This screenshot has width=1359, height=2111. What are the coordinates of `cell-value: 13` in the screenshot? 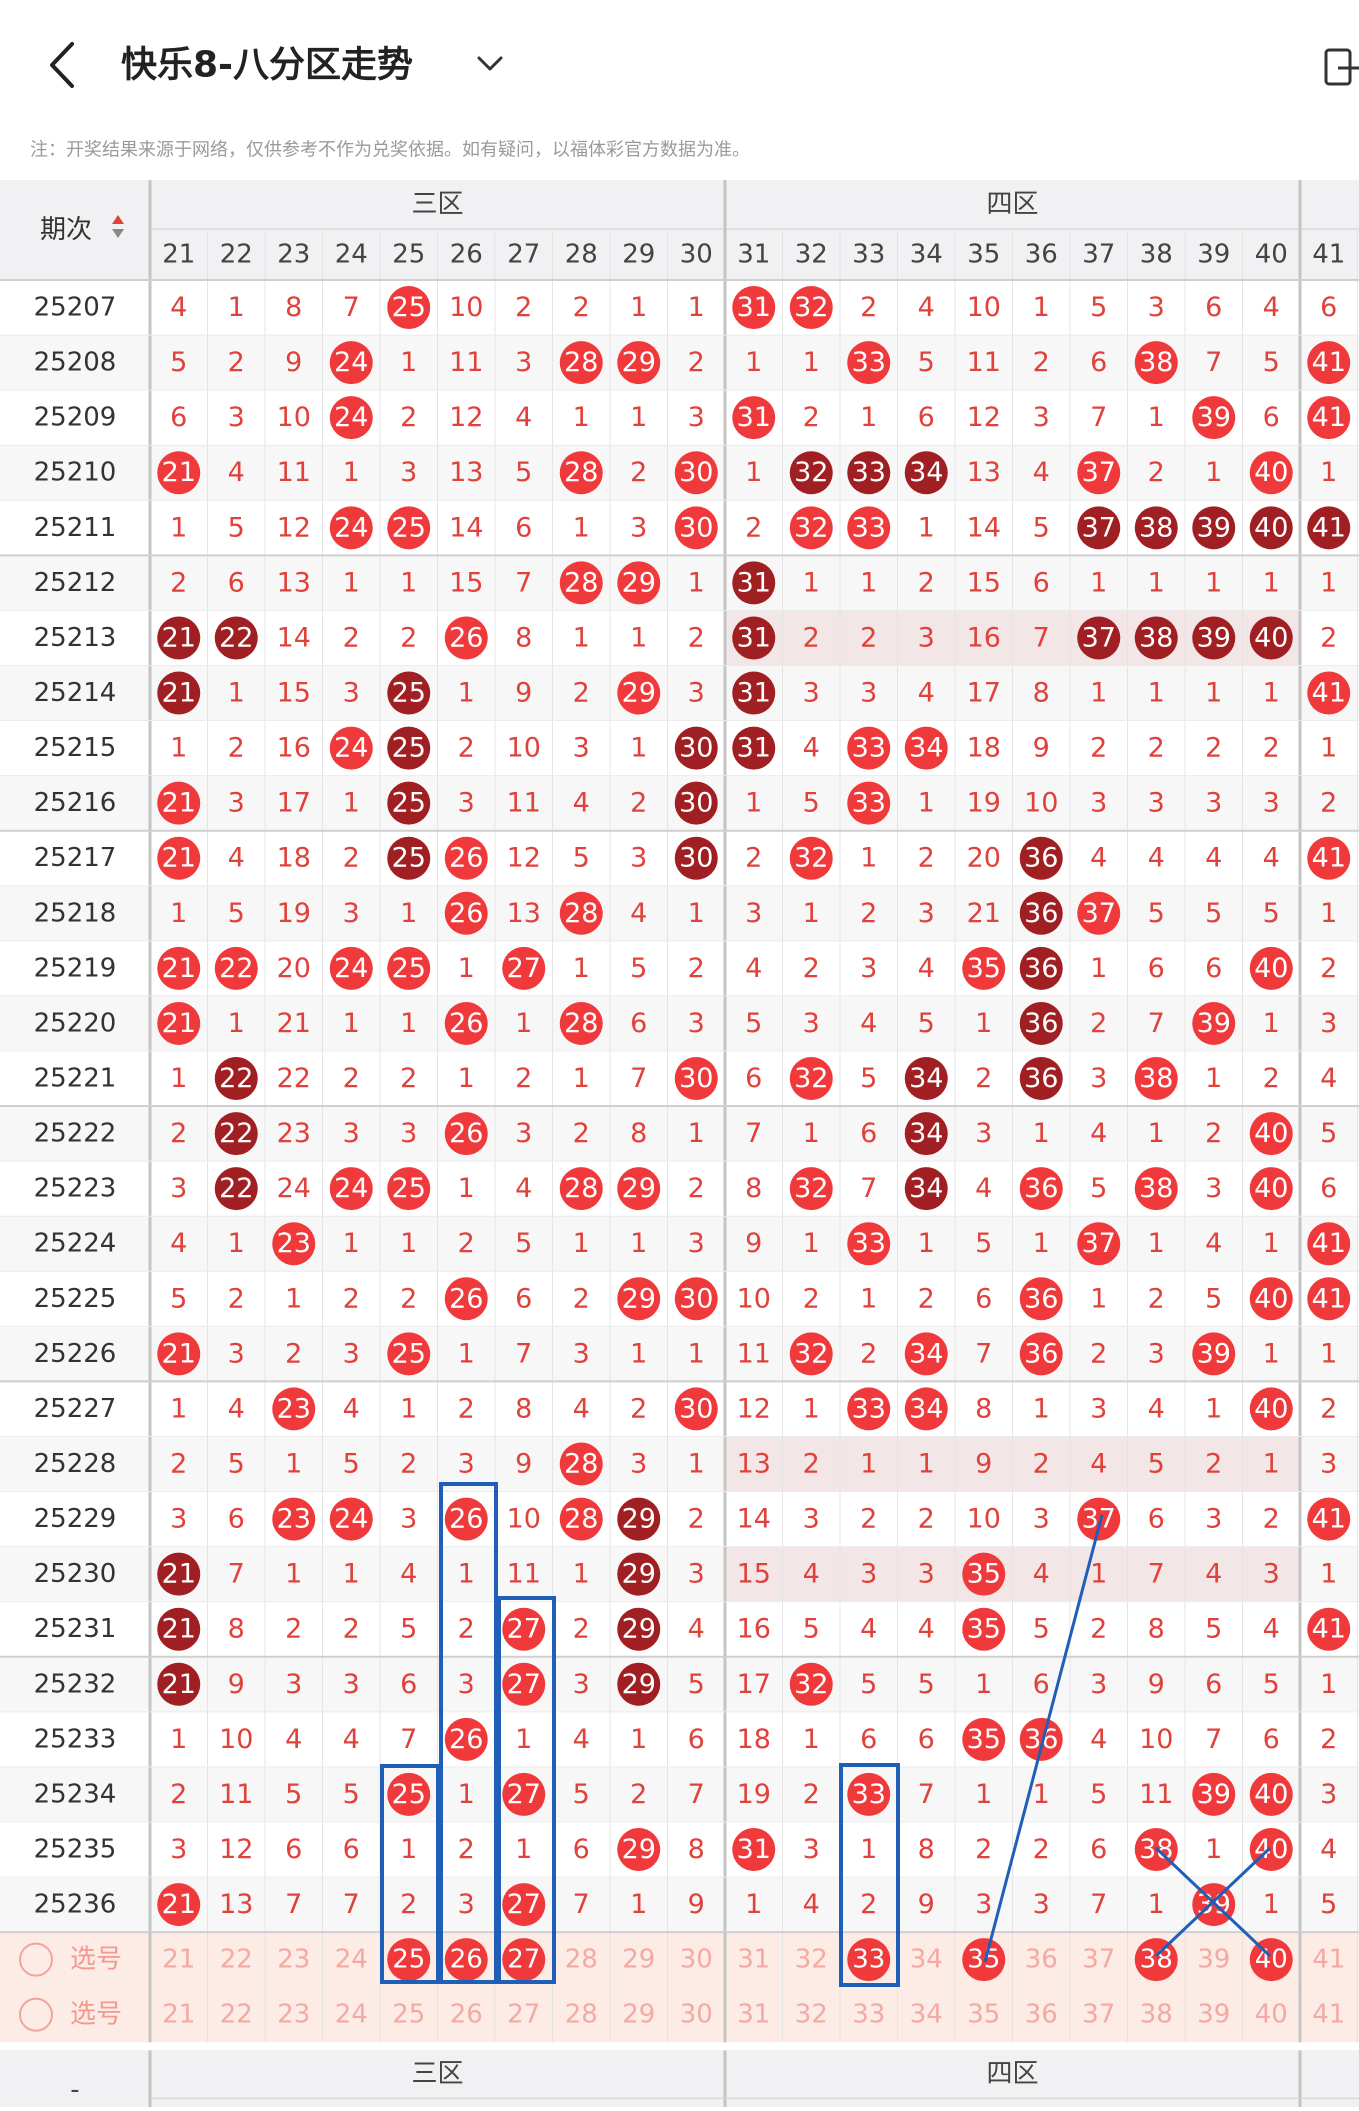 It's located at (524, 913).